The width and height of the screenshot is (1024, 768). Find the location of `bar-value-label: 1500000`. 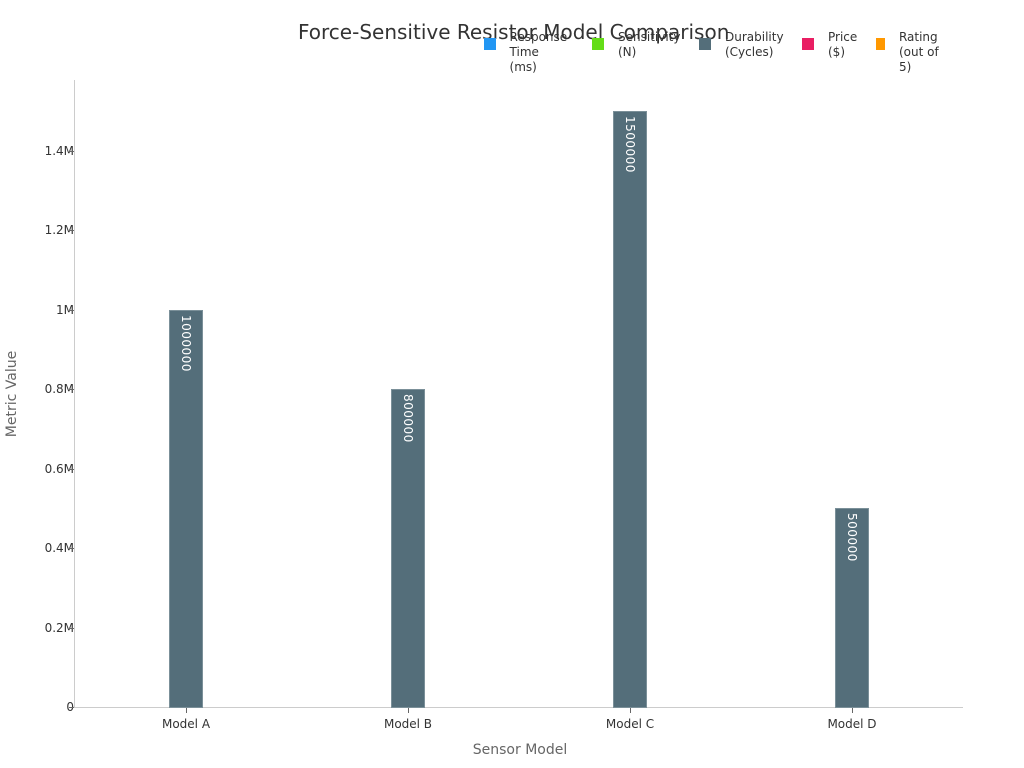

bar-value-label: 1500000 is located at coordinates (630, 144).